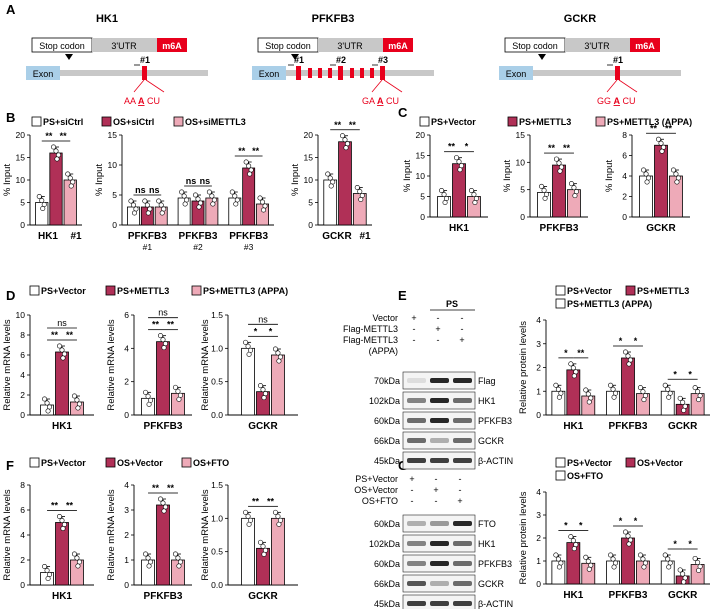 The width and height of the screenshot is (720, 609). What do you see at coordinates (376, 479) in the screenshot?
I see `condition-label: PS+Vector` at bounding box center [376, 479].